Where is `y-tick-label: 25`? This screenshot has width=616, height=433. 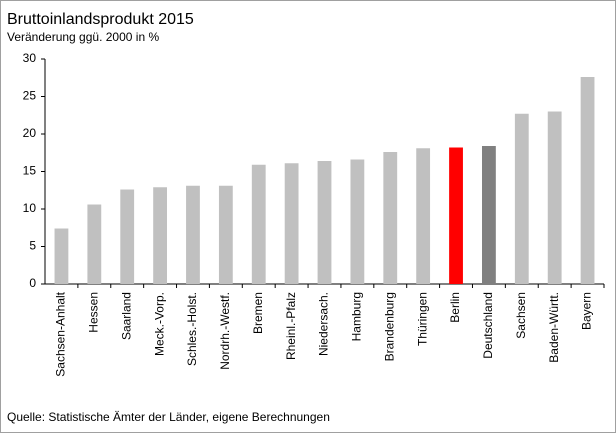
y-tick-label: 25 is located at coordinates (30, 96).